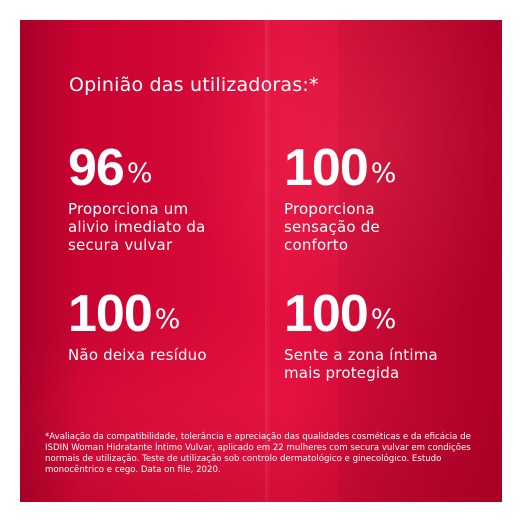 Image resolution: width=522 pixels, height=522 pixels. What do you see at coordinates (361, 364) in the screenshot?
I see `stat-description: Sente a zona íntima mais protegida` at bounding box center [361, 364].